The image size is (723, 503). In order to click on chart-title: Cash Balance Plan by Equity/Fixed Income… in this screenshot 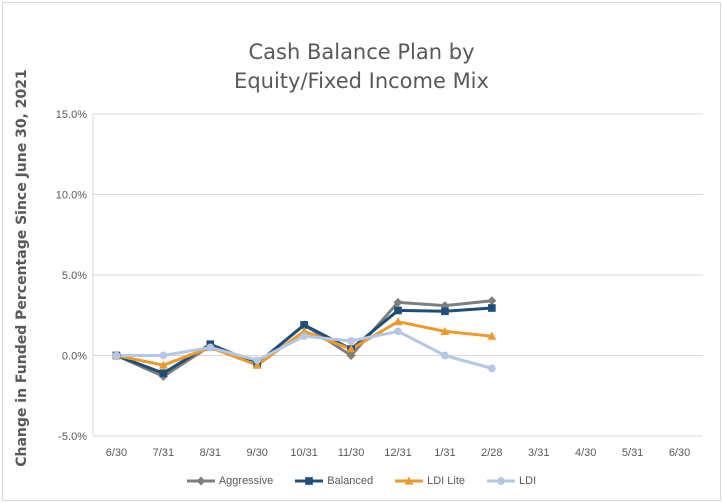, I will do `click(361, 67)`.